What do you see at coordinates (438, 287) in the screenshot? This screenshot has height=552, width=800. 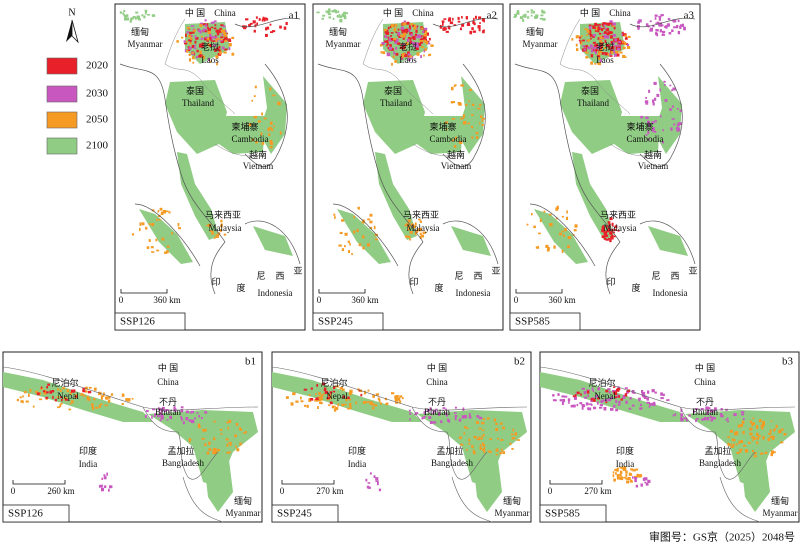 I see `place-label: 度` at bounding box center [438, 287].